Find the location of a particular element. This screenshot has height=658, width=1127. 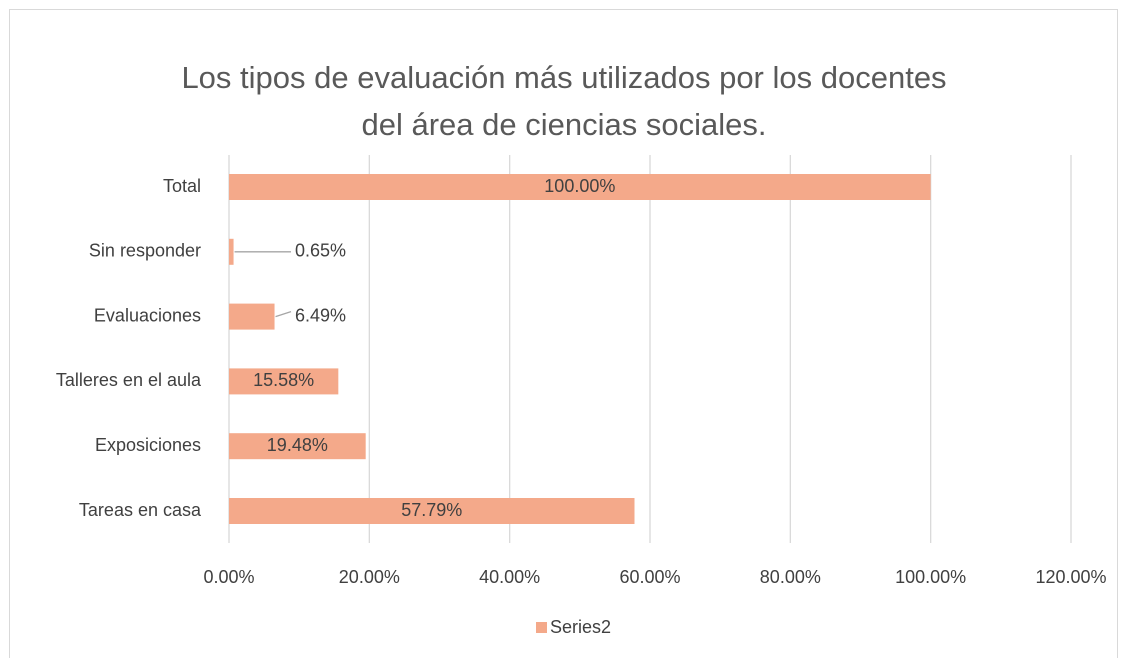

data-label: 100.00% is located at coordinates (579, 186).